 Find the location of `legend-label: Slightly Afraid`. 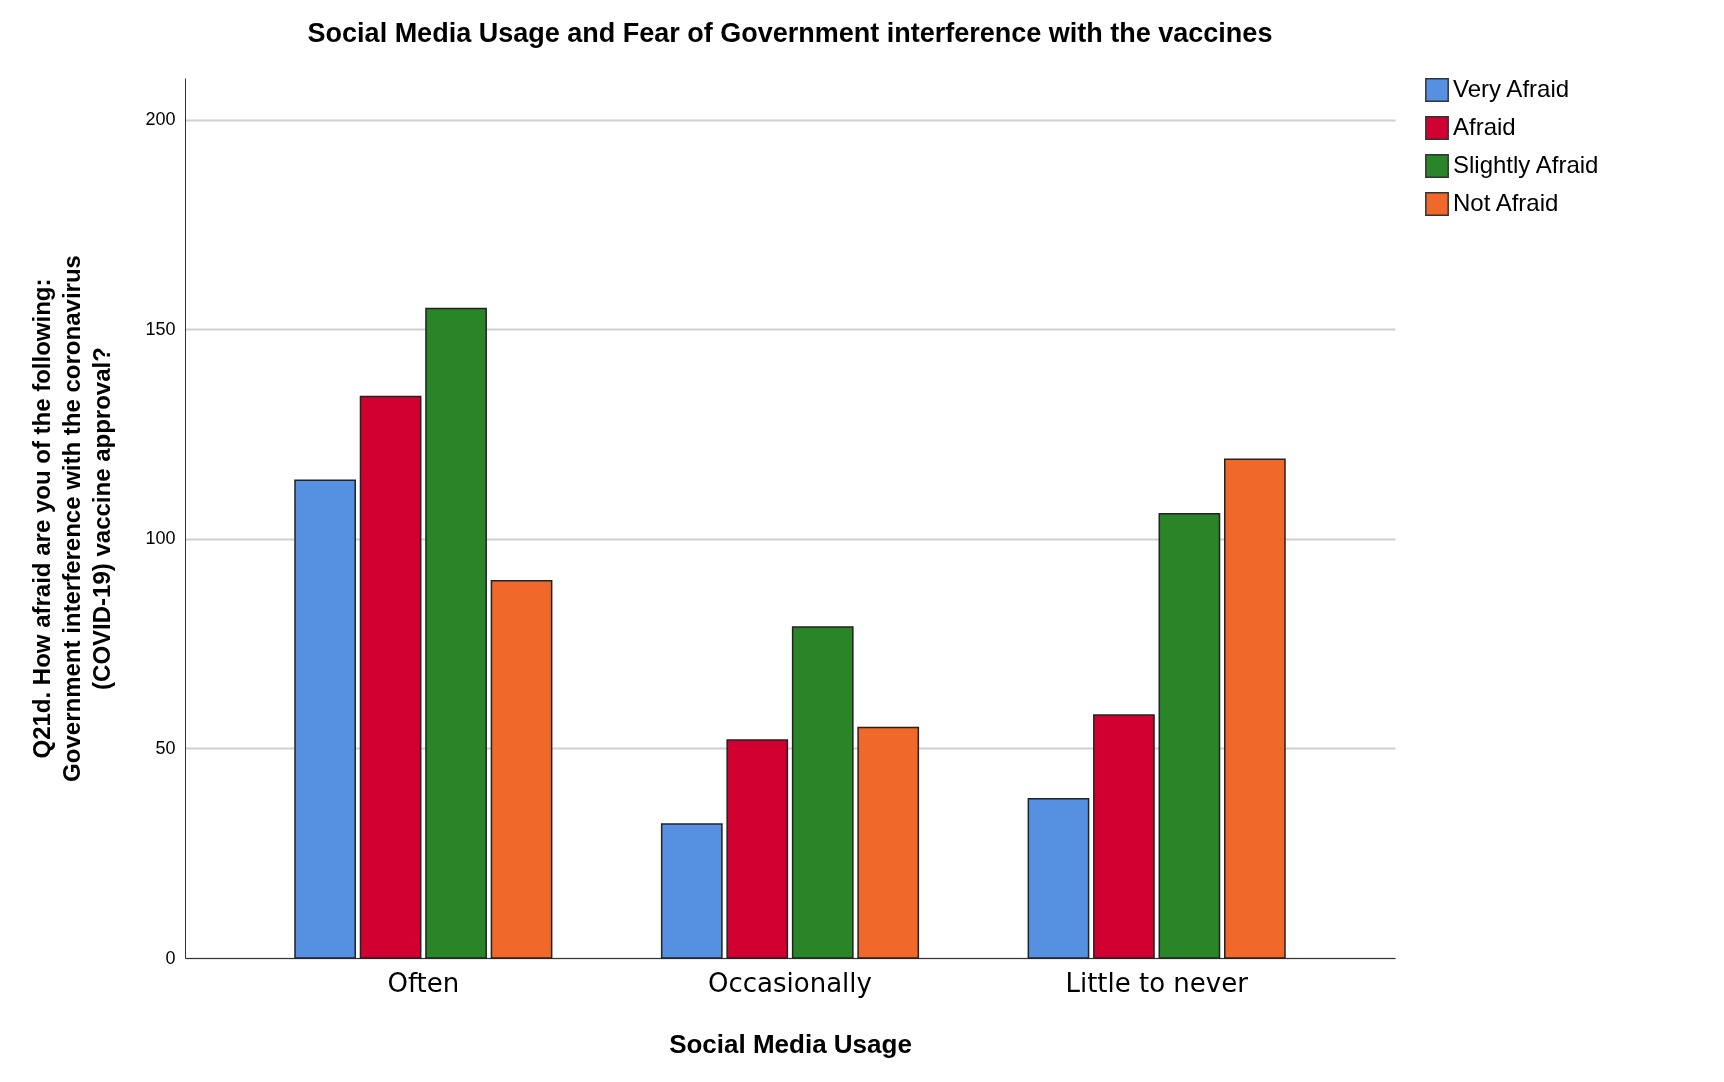

legend-label: Slightly Afraid is located at coordinates (1526, 164).